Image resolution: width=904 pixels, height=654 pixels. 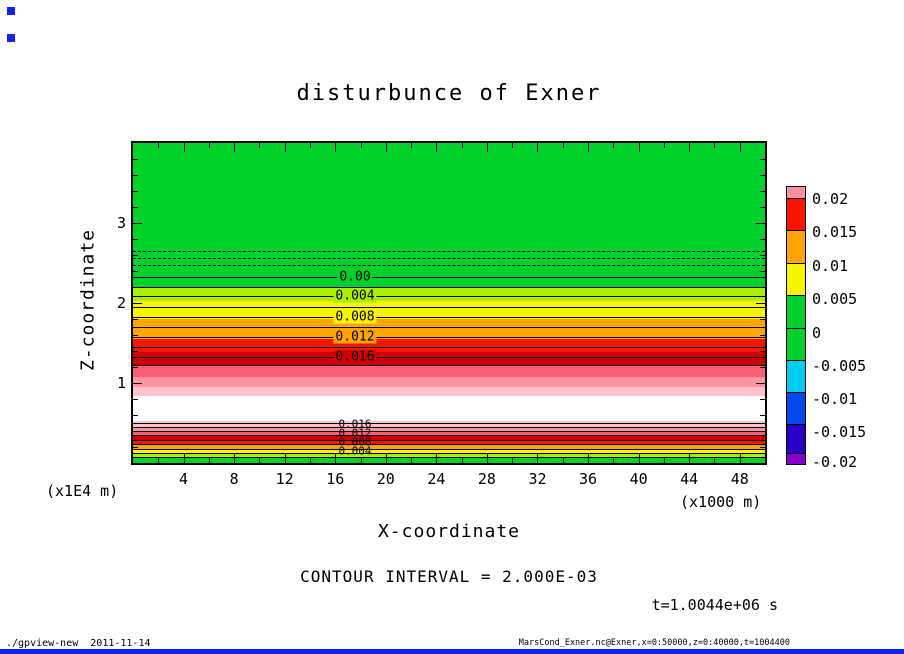 What do you see at coordinates (355, 277) in the screenshot?
I see `contour-label: 0.00` at bounding box center [355, 277].